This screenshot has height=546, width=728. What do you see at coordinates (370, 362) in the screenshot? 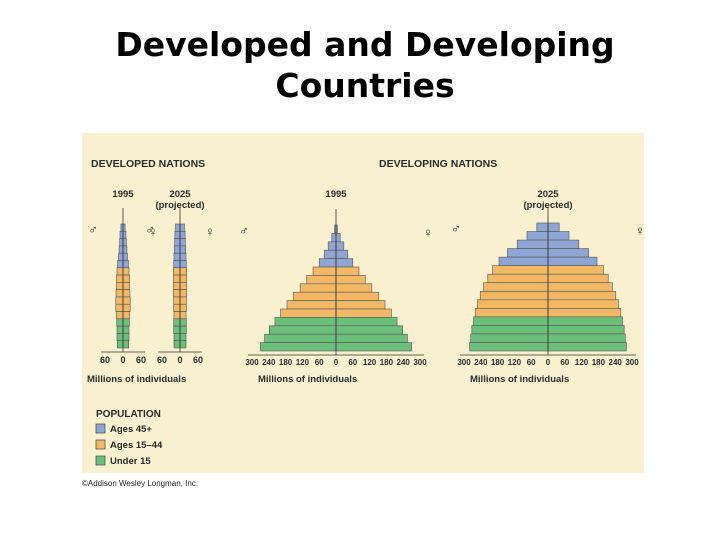
I see `tick-label: 120` at bounding box center [370, 362].